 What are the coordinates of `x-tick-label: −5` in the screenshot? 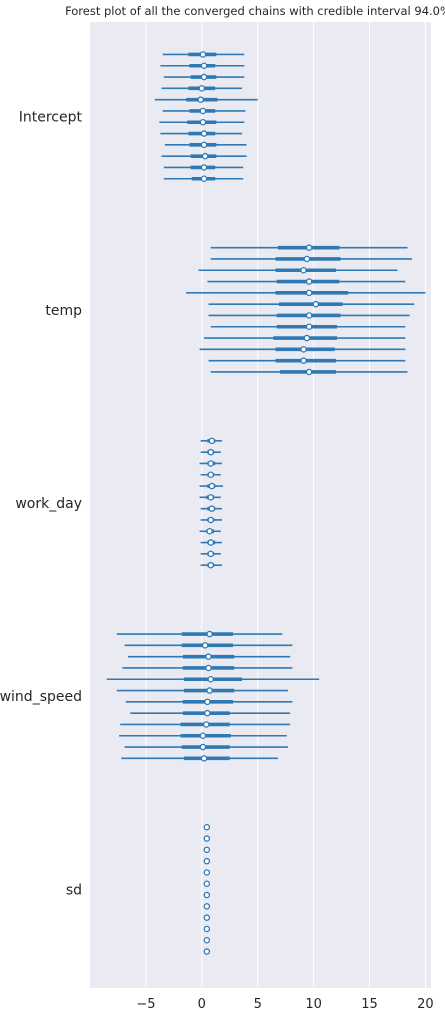 It's located at (145, 1004).